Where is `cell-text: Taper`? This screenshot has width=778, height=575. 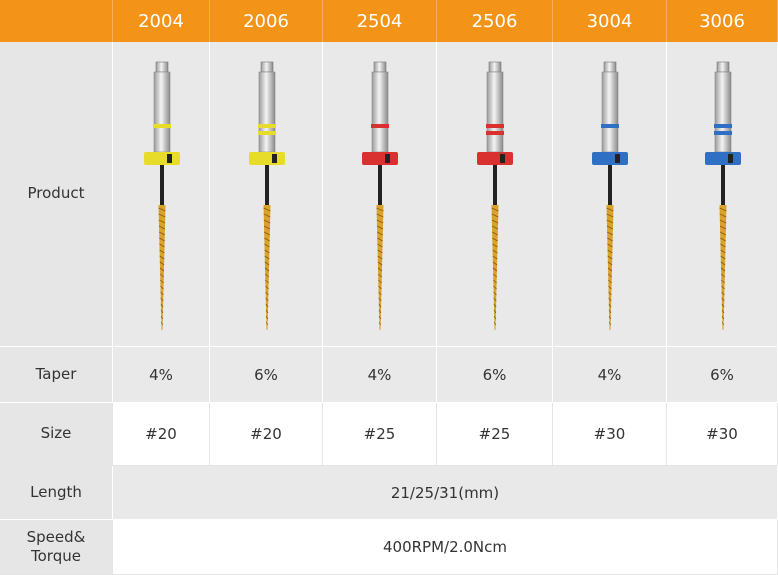 cell-text: Taper is located at coordinates (56, 373).